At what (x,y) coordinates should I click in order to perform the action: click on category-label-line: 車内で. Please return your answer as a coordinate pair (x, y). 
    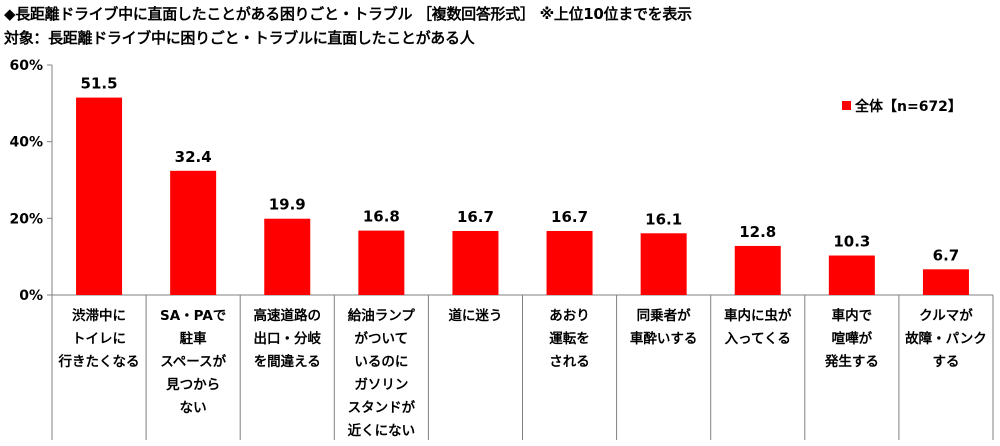
    Looking at the image, I should click on (852, 315).